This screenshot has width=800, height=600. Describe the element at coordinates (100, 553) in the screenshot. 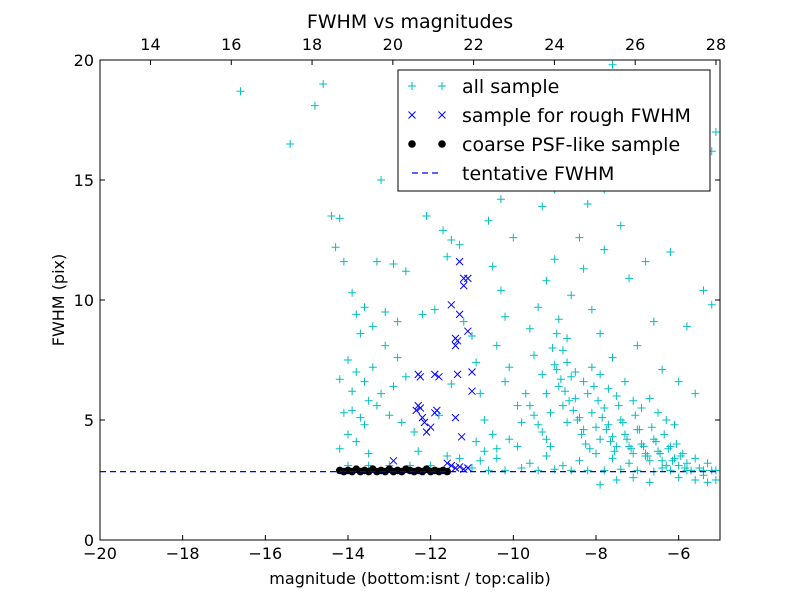

I see `x-tick-label: −20` at that location.